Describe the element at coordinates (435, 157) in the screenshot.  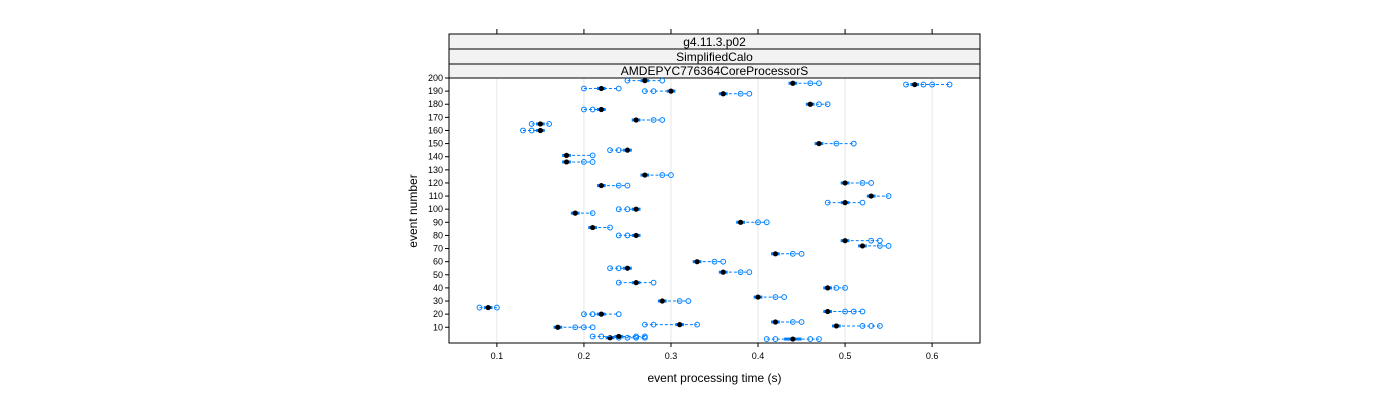
I see `y-tick-label: 140` at that location.